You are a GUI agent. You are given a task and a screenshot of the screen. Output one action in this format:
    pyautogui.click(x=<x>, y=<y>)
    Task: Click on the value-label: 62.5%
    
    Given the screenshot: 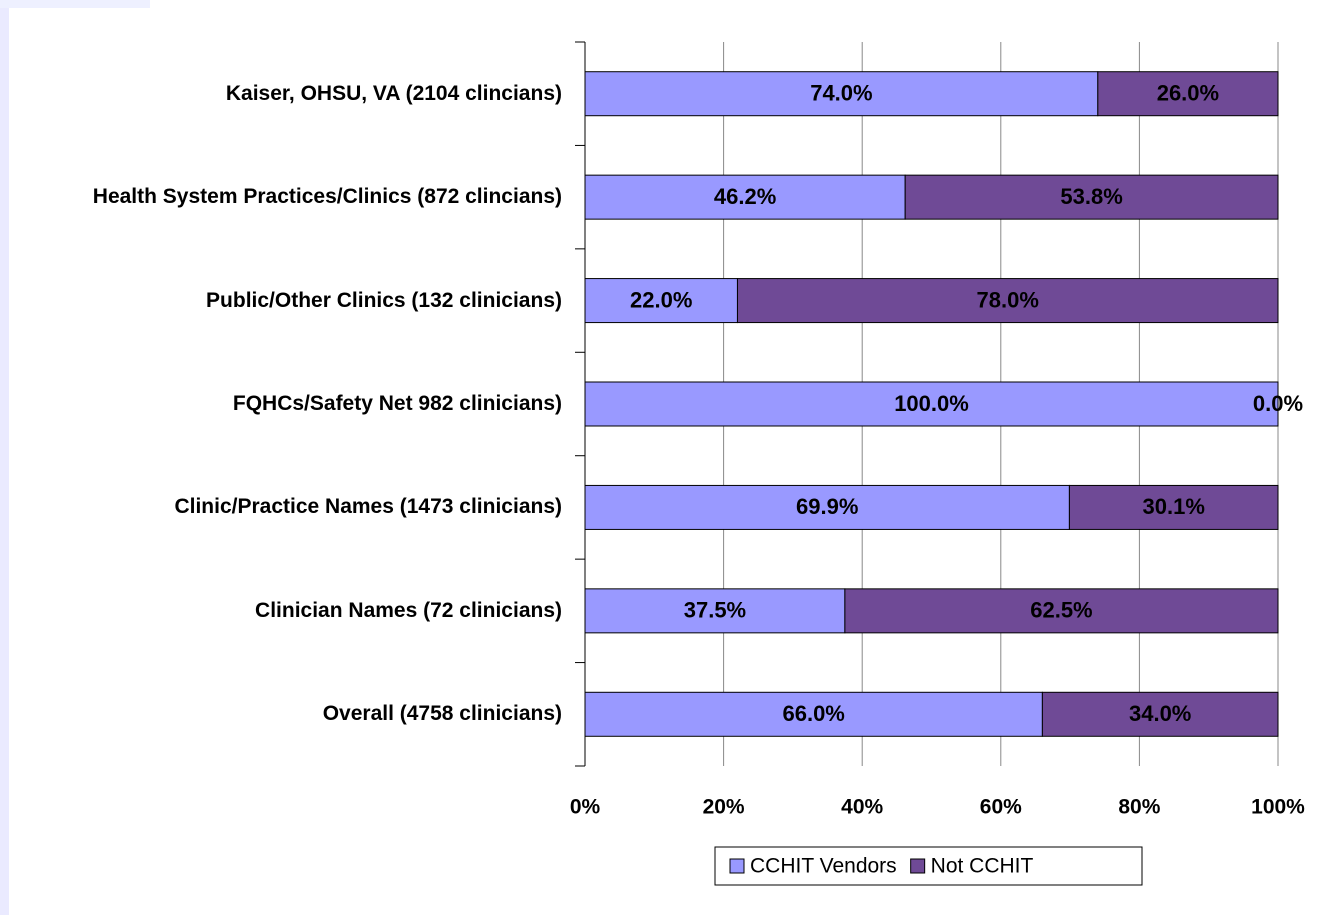 What is the action you would take?
    pyautogui.click(x=1061, y=610)
    